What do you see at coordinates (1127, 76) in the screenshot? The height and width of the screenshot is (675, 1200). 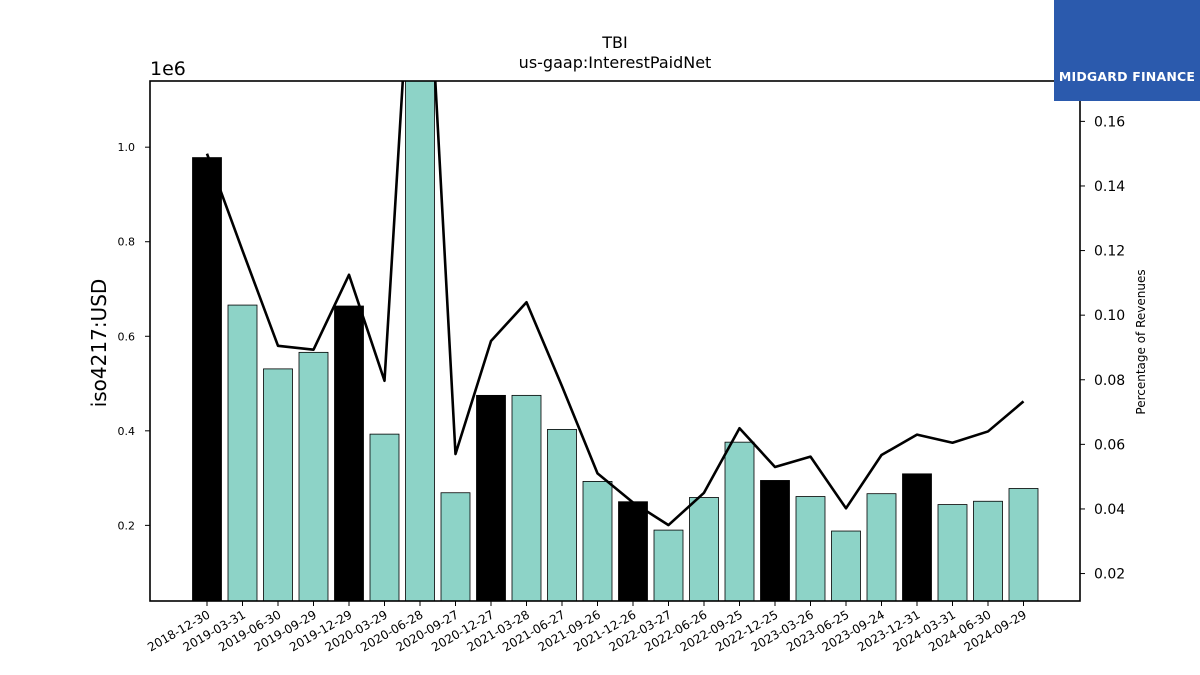 I see `logo-text: MIDGARD FINANCE` at bounding box center [1127, 76].